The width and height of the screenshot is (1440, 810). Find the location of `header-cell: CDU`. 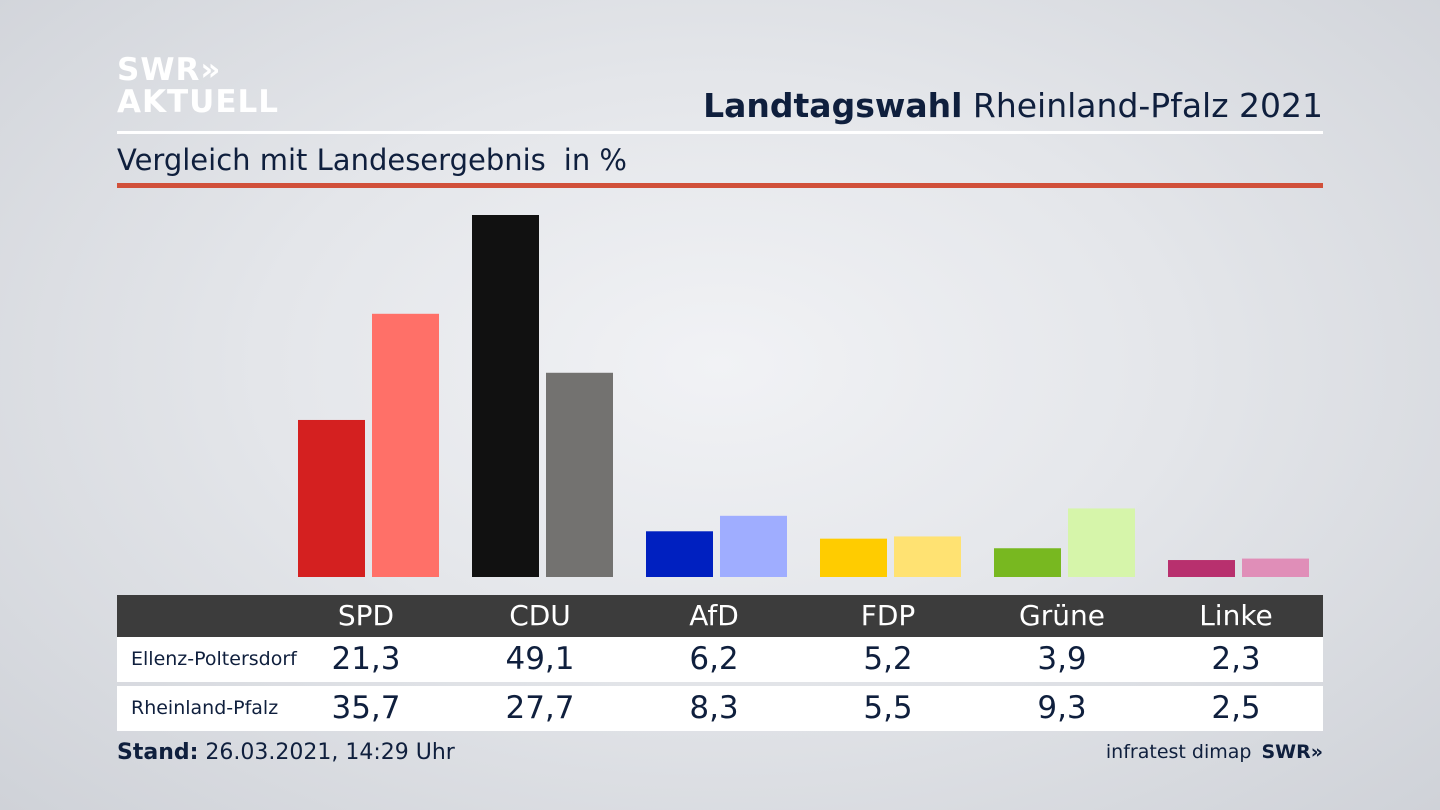

header-cell: CDU is located at coordinates (540, 615).